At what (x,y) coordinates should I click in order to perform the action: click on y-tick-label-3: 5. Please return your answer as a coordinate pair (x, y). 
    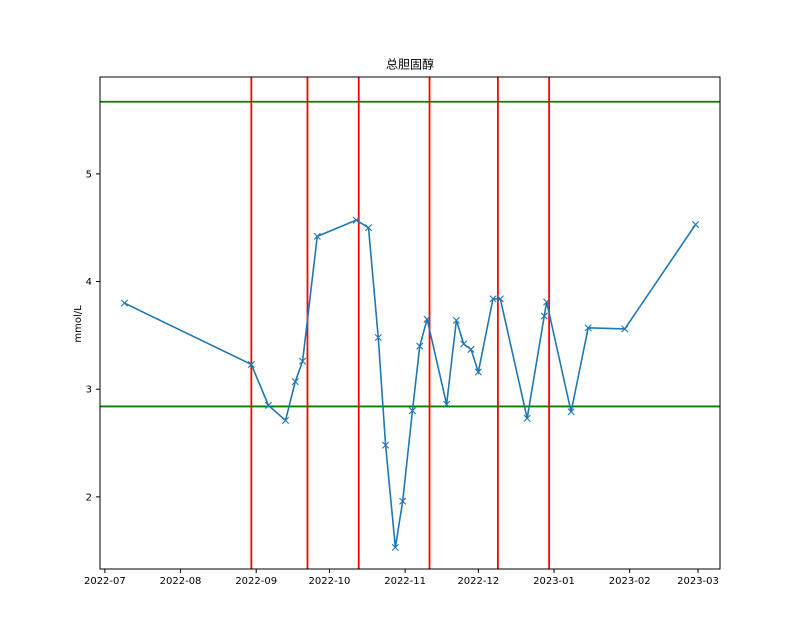
    Looking at the image, I should click on (89, 174).